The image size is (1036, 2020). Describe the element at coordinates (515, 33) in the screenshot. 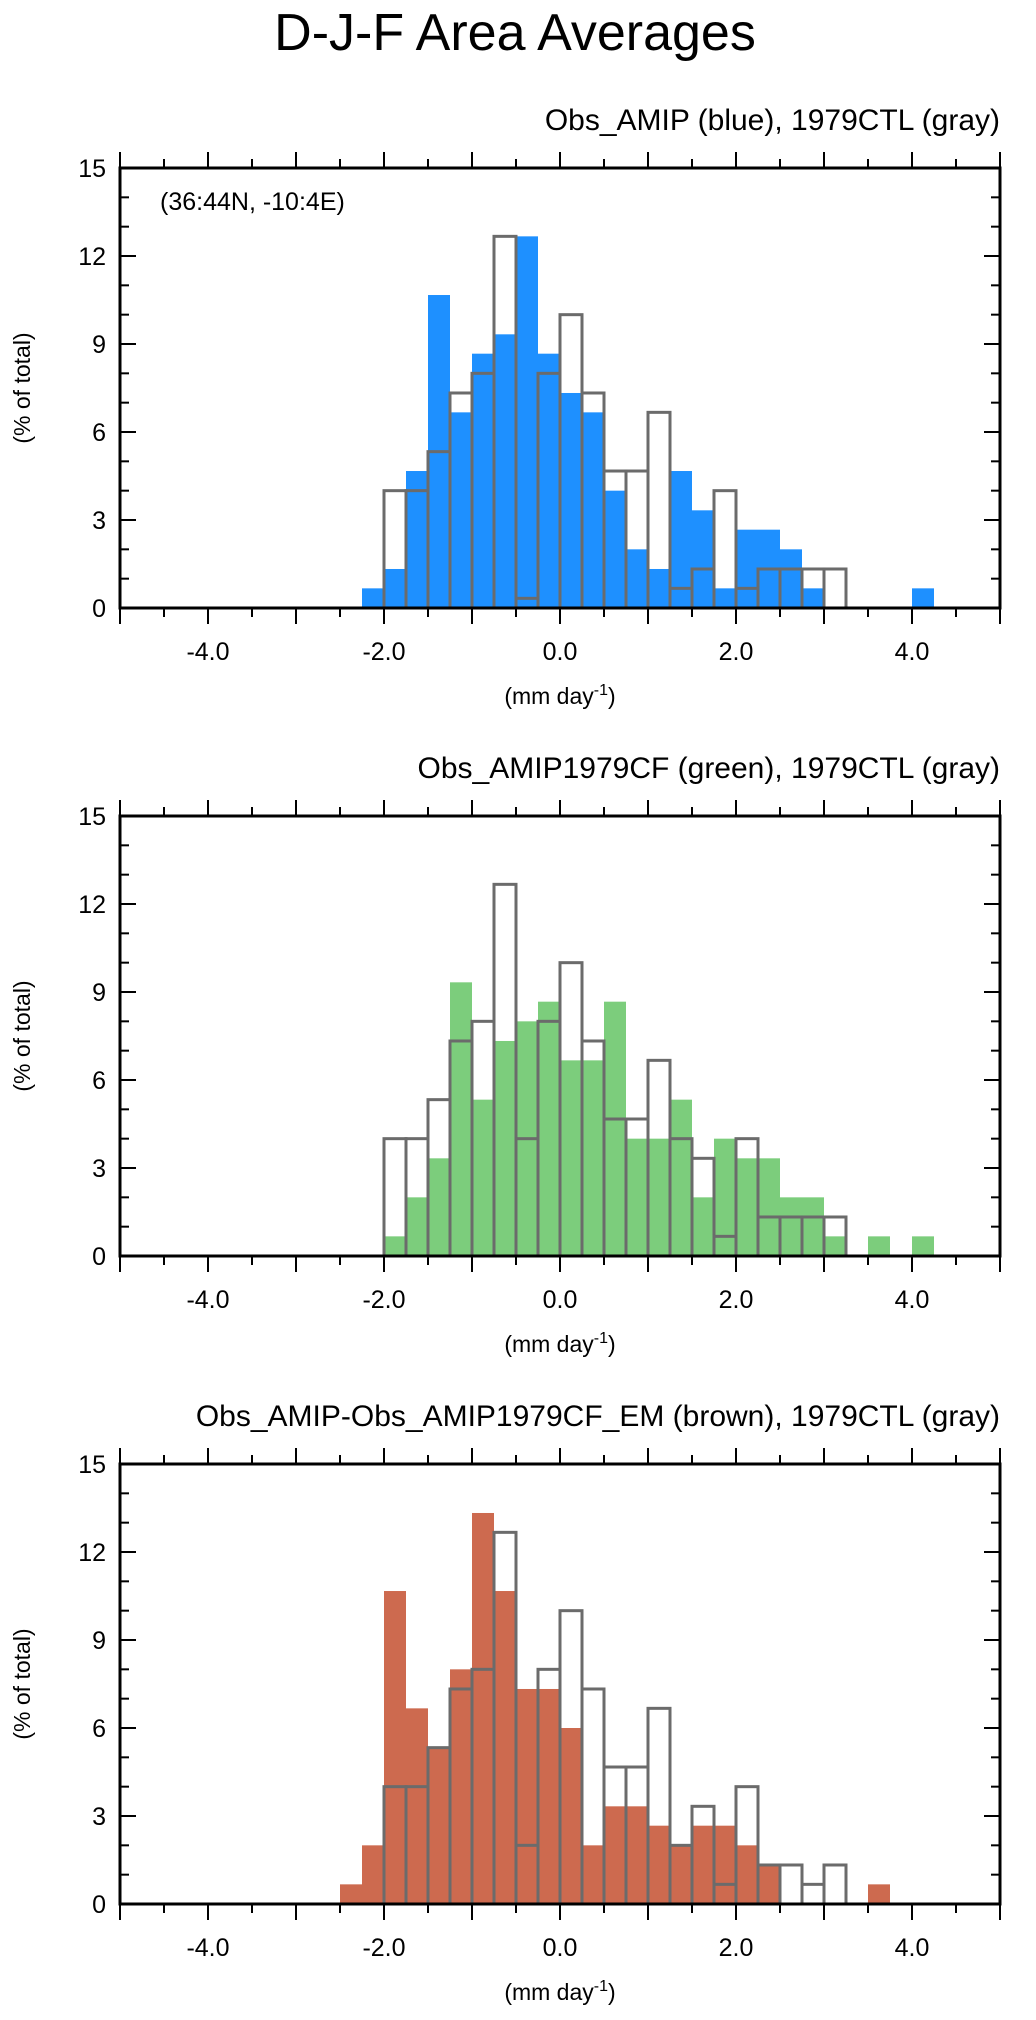

I see `figure-title: D-J-F Area Averages` at that location.